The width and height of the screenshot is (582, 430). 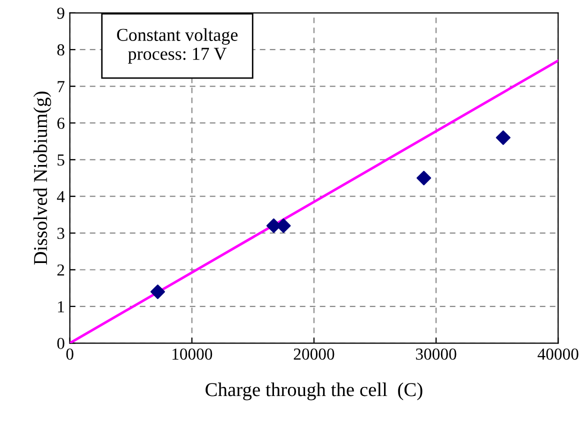 What do you see at coordinates (436, 354) in the screenshot?
I see `x-tick-label: 30000` at bounding box center [436, 354].